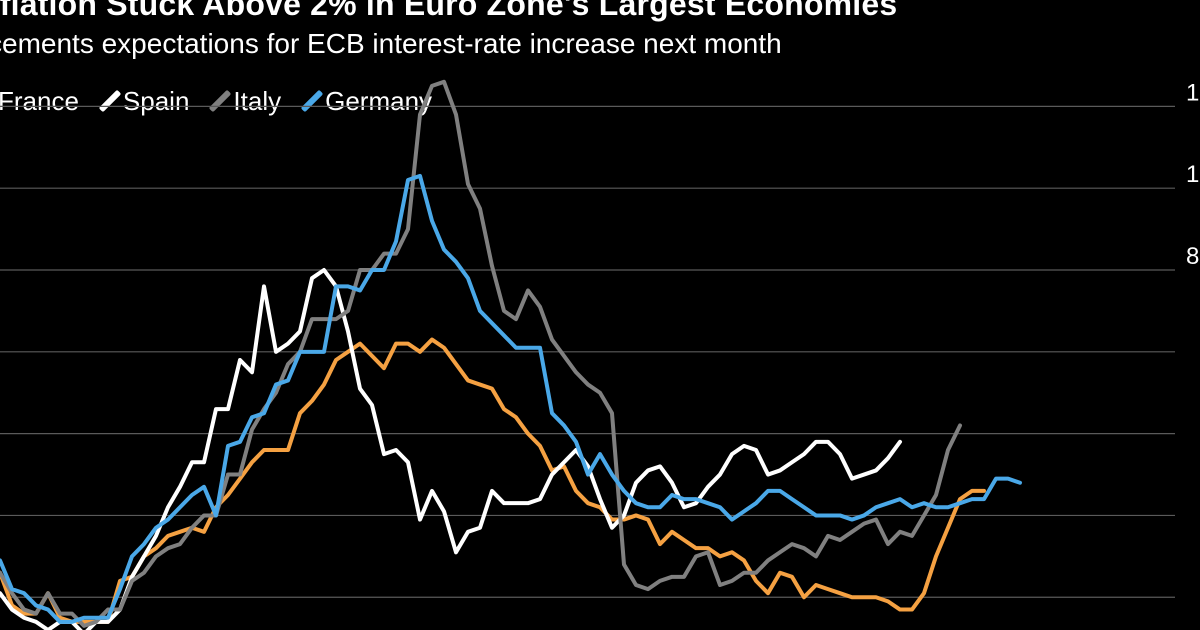  What do you see at coordinates (379, 100) in the screenshot?
I see `legend-label-germany: Germany` at bounding box center [379, 100].